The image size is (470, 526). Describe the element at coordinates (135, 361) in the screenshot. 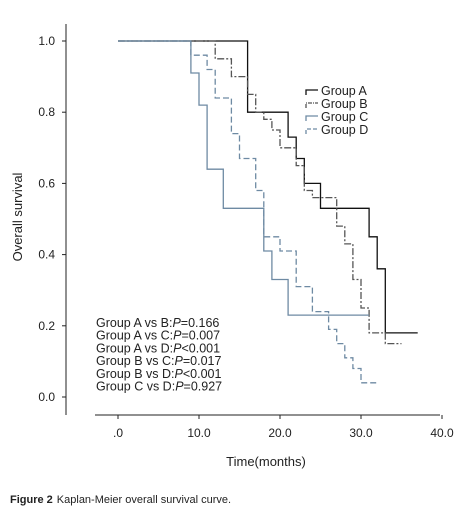

I see `comparison-label: Group B vs C:` at that location.